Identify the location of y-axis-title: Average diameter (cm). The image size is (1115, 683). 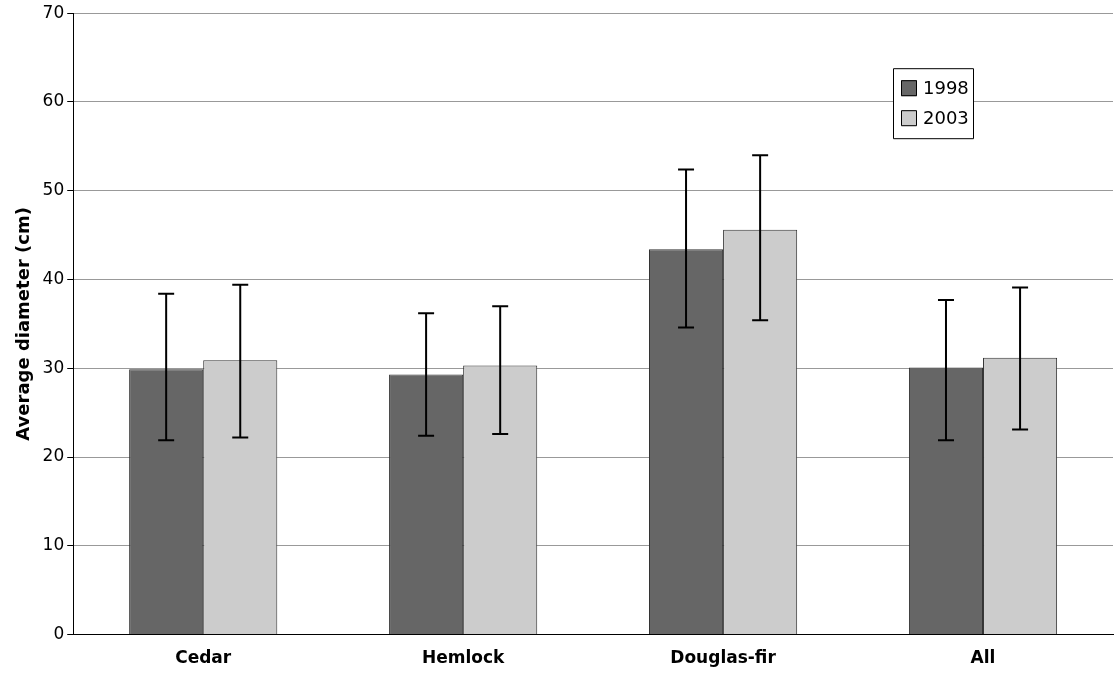
(23, 324).